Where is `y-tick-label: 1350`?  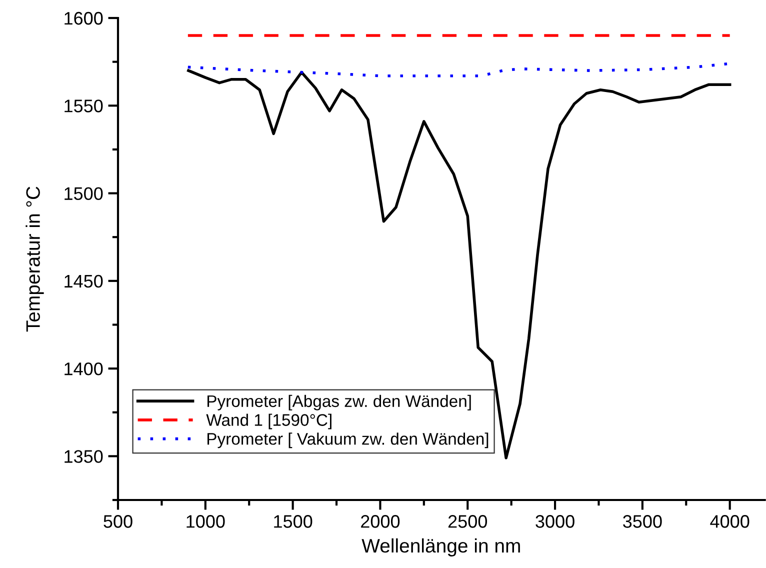 y-tick-label: 1350 is located at coordinates (83, 456).